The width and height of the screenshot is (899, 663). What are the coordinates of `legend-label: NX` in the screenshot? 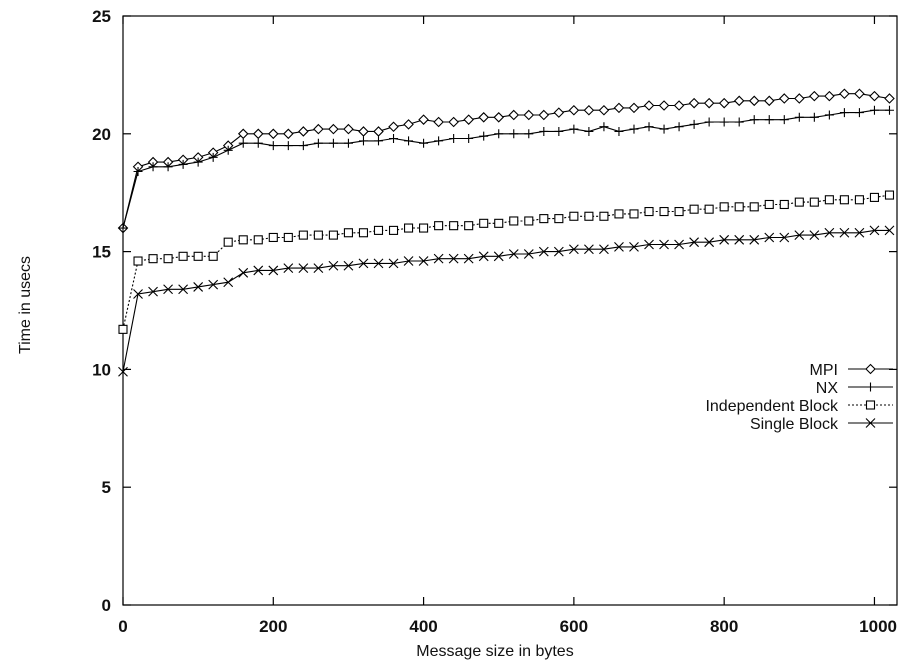 It's located at (827, 388).